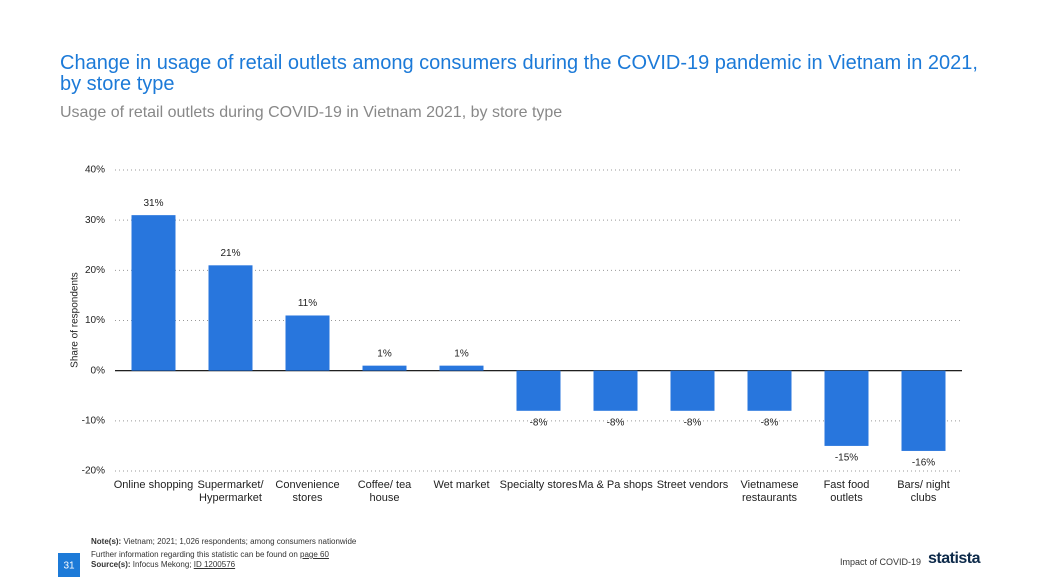  What do you see at coordinates (153, 203) in the screenshot?
I see `value-label: 31%` at bounding box center [153, 203].